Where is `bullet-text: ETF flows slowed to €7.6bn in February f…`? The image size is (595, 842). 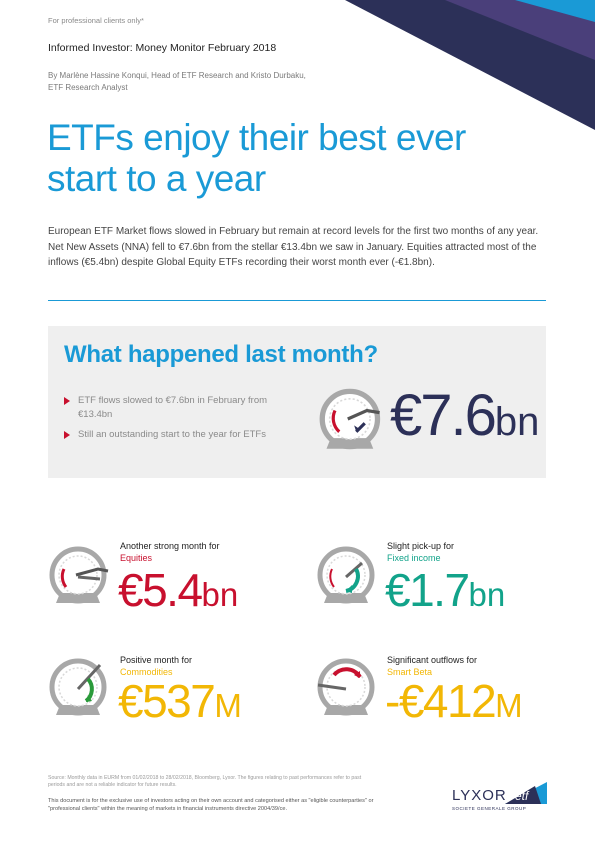 bullet-text: ETF flows slowed to €7.6bn in February f… is located at coordinates (173, 407).